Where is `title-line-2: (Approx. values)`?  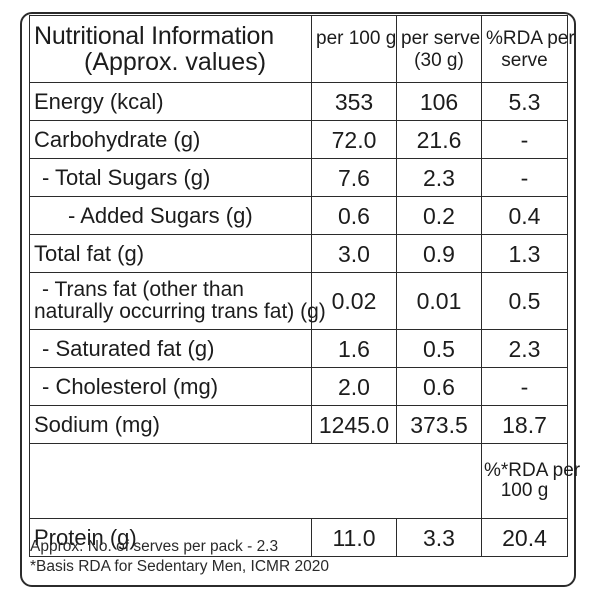 title-line-2: (Approx. values) is located at coordinates (175, 62).